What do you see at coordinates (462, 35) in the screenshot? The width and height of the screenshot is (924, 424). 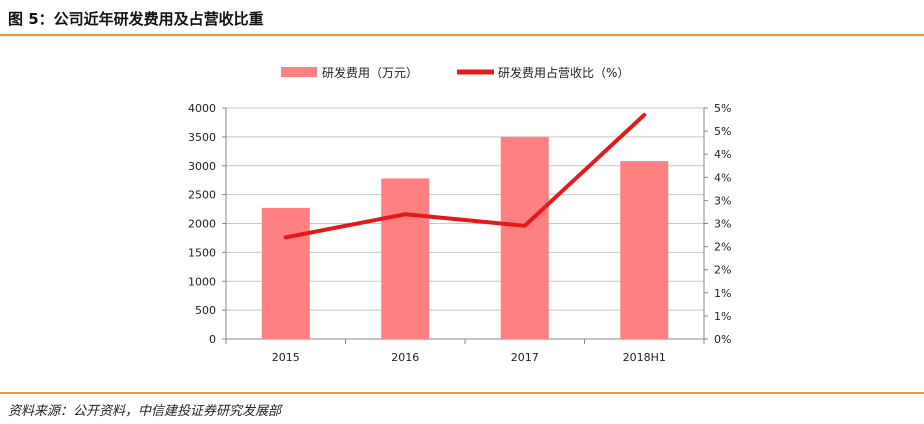 I see `header-divider` at bounding box center [462, 35].